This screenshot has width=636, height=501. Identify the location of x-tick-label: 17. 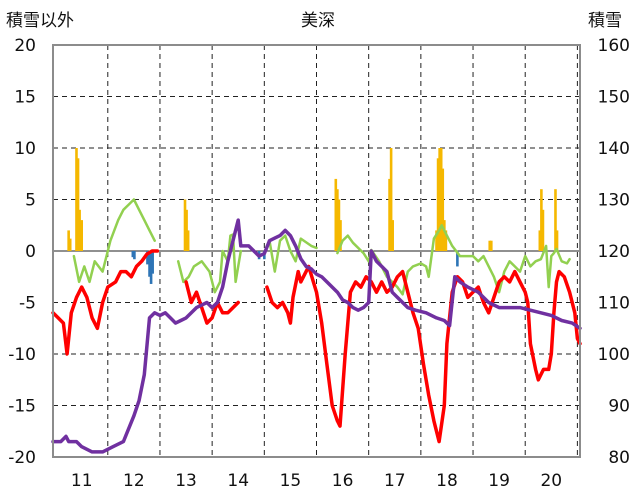
(395, 481).